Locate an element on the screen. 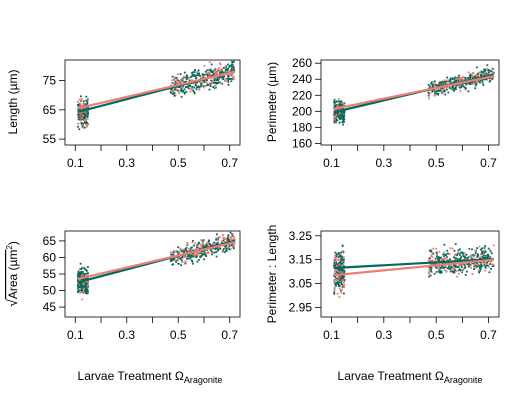  y-axis: 160 180 200 220 240 260 is located at coordinates (306, 103).